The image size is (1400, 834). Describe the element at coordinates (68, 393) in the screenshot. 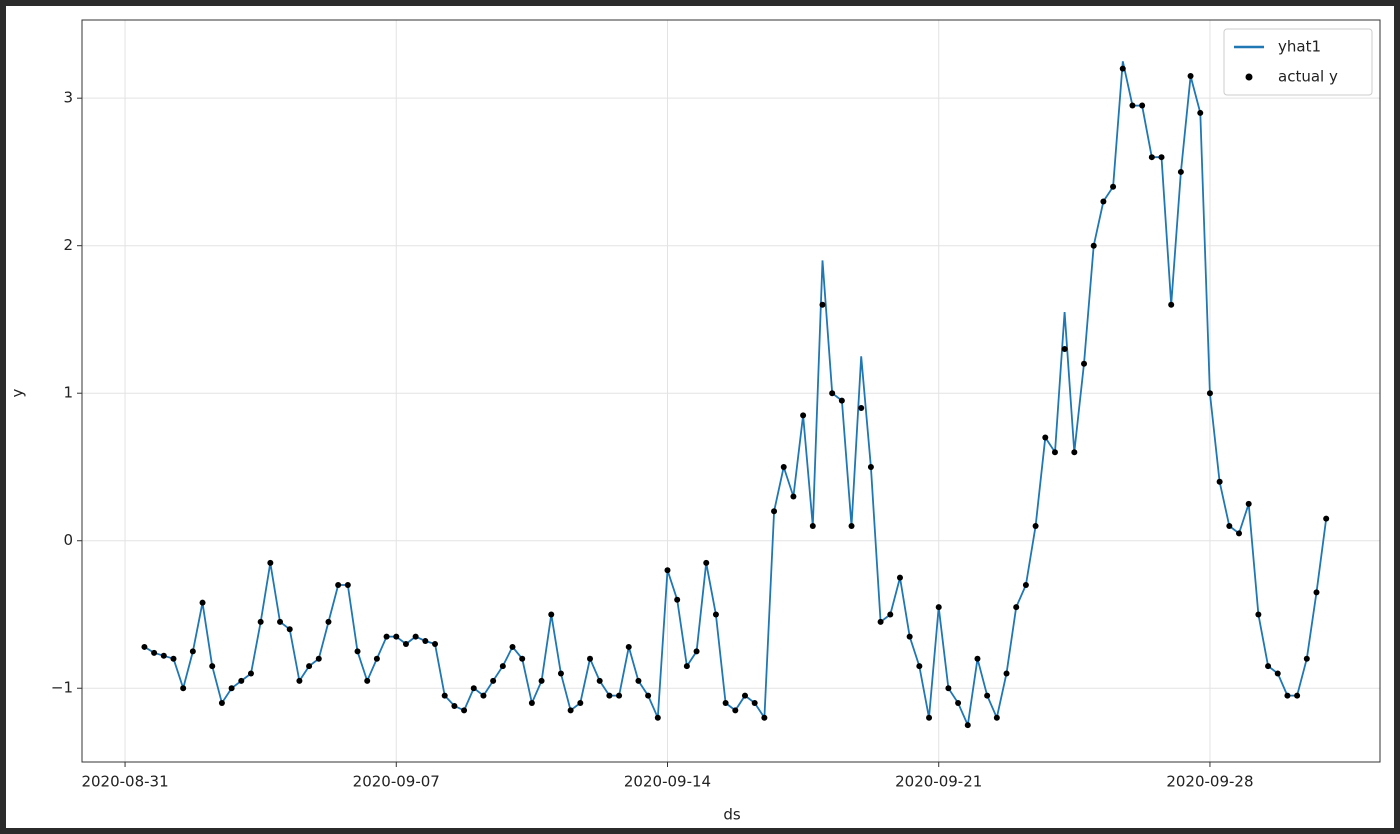

I see `y-tick-label: 1` at that location.